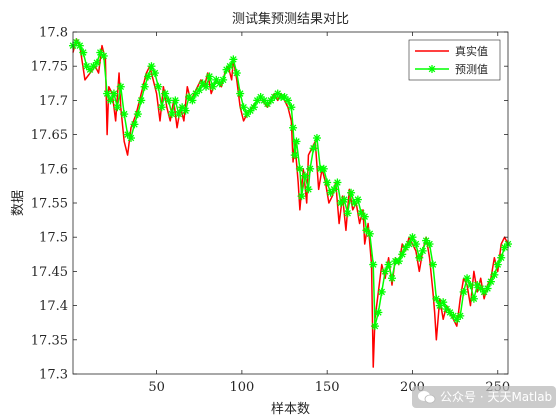 This screenshot has height=420, width=560. I want to click on watermark: 公众号 · 天天Matlab, so click(484, 397).